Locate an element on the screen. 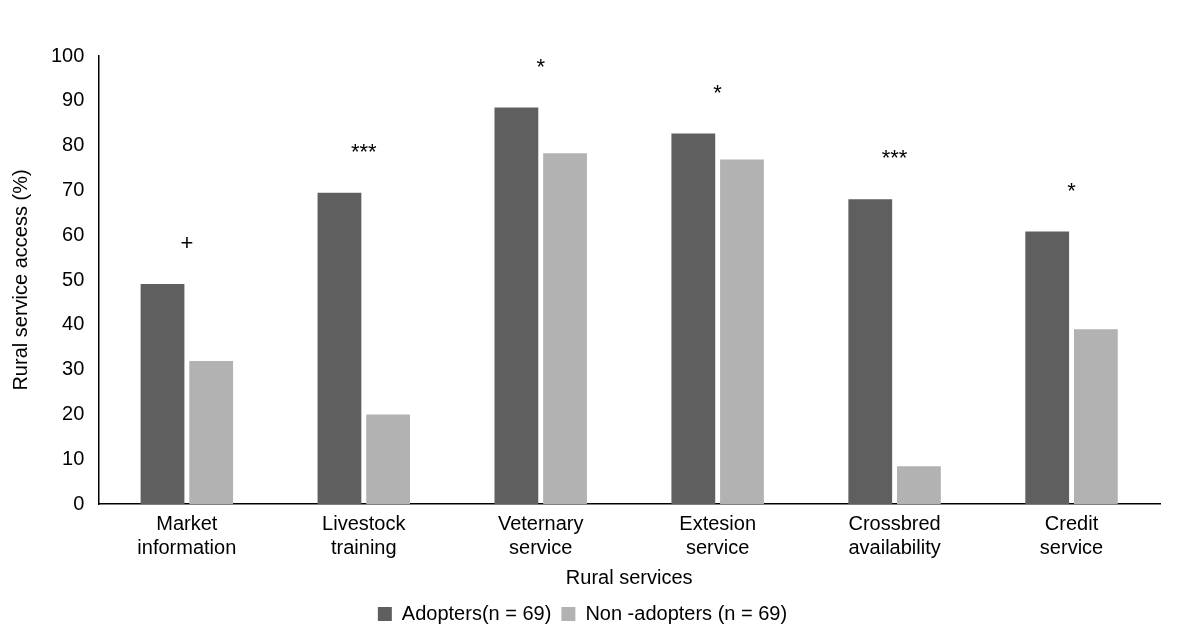 Image resolution: width=1180 pixels, height=639 pixels. y-axis-title: Rural service access (%) is located at coordinates (19, 280).